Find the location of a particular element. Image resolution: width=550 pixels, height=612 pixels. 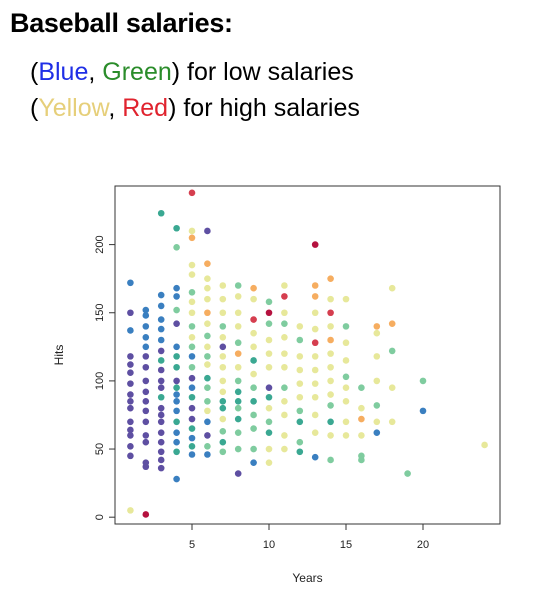

legend-word-red: Red is located at coordinates (145, 108).